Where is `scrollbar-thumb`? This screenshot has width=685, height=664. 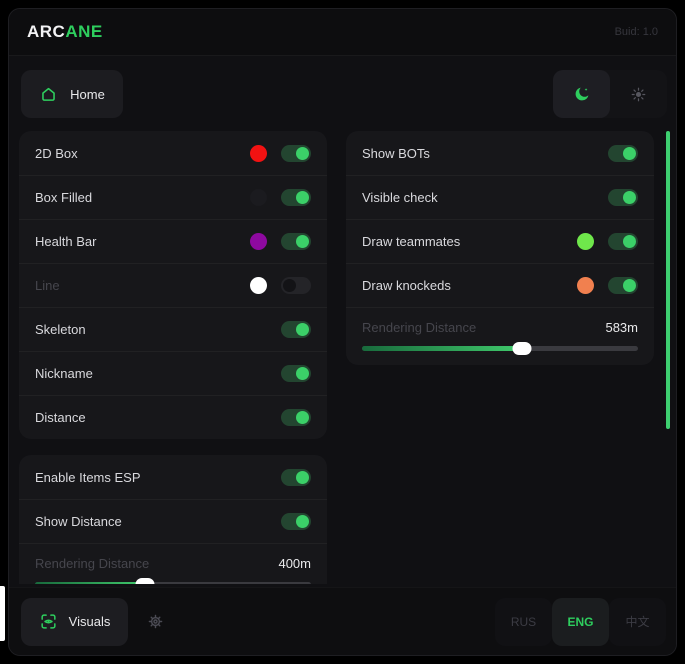
scrollbar-thumb is located at coordinates (668, 280).